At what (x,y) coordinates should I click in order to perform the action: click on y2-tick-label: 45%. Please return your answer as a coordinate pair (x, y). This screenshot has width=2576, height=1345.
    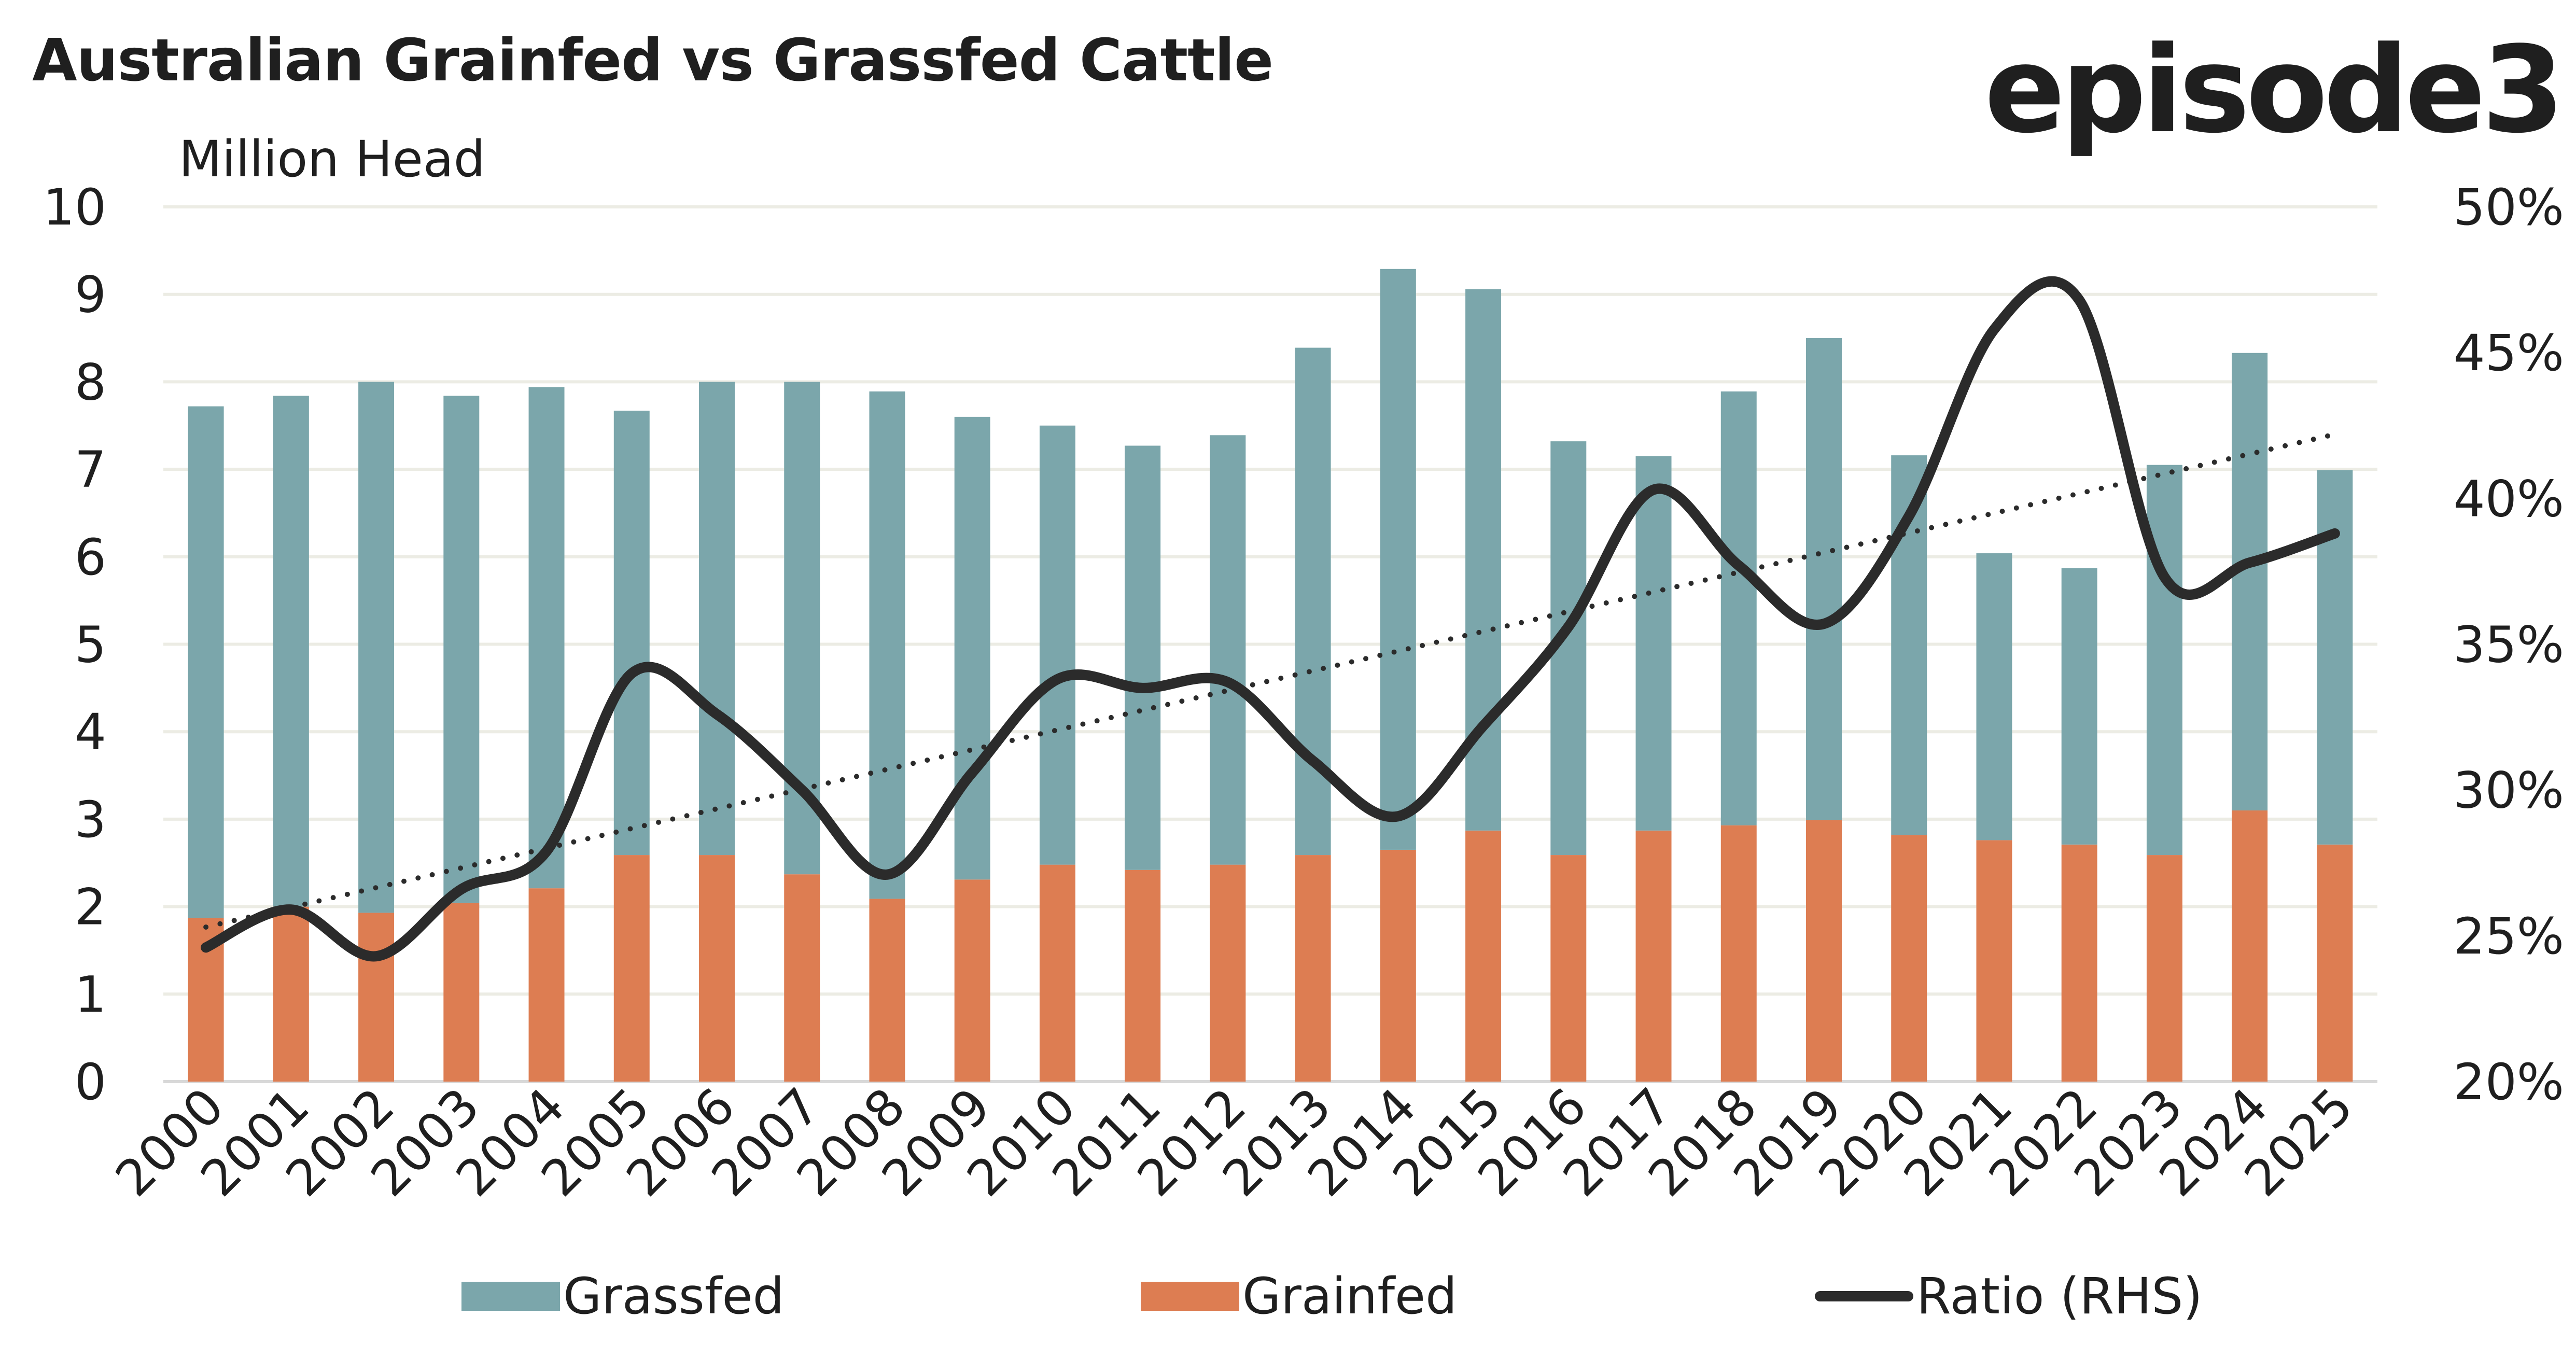
    Looking at the image, I should click on (2509, 353).